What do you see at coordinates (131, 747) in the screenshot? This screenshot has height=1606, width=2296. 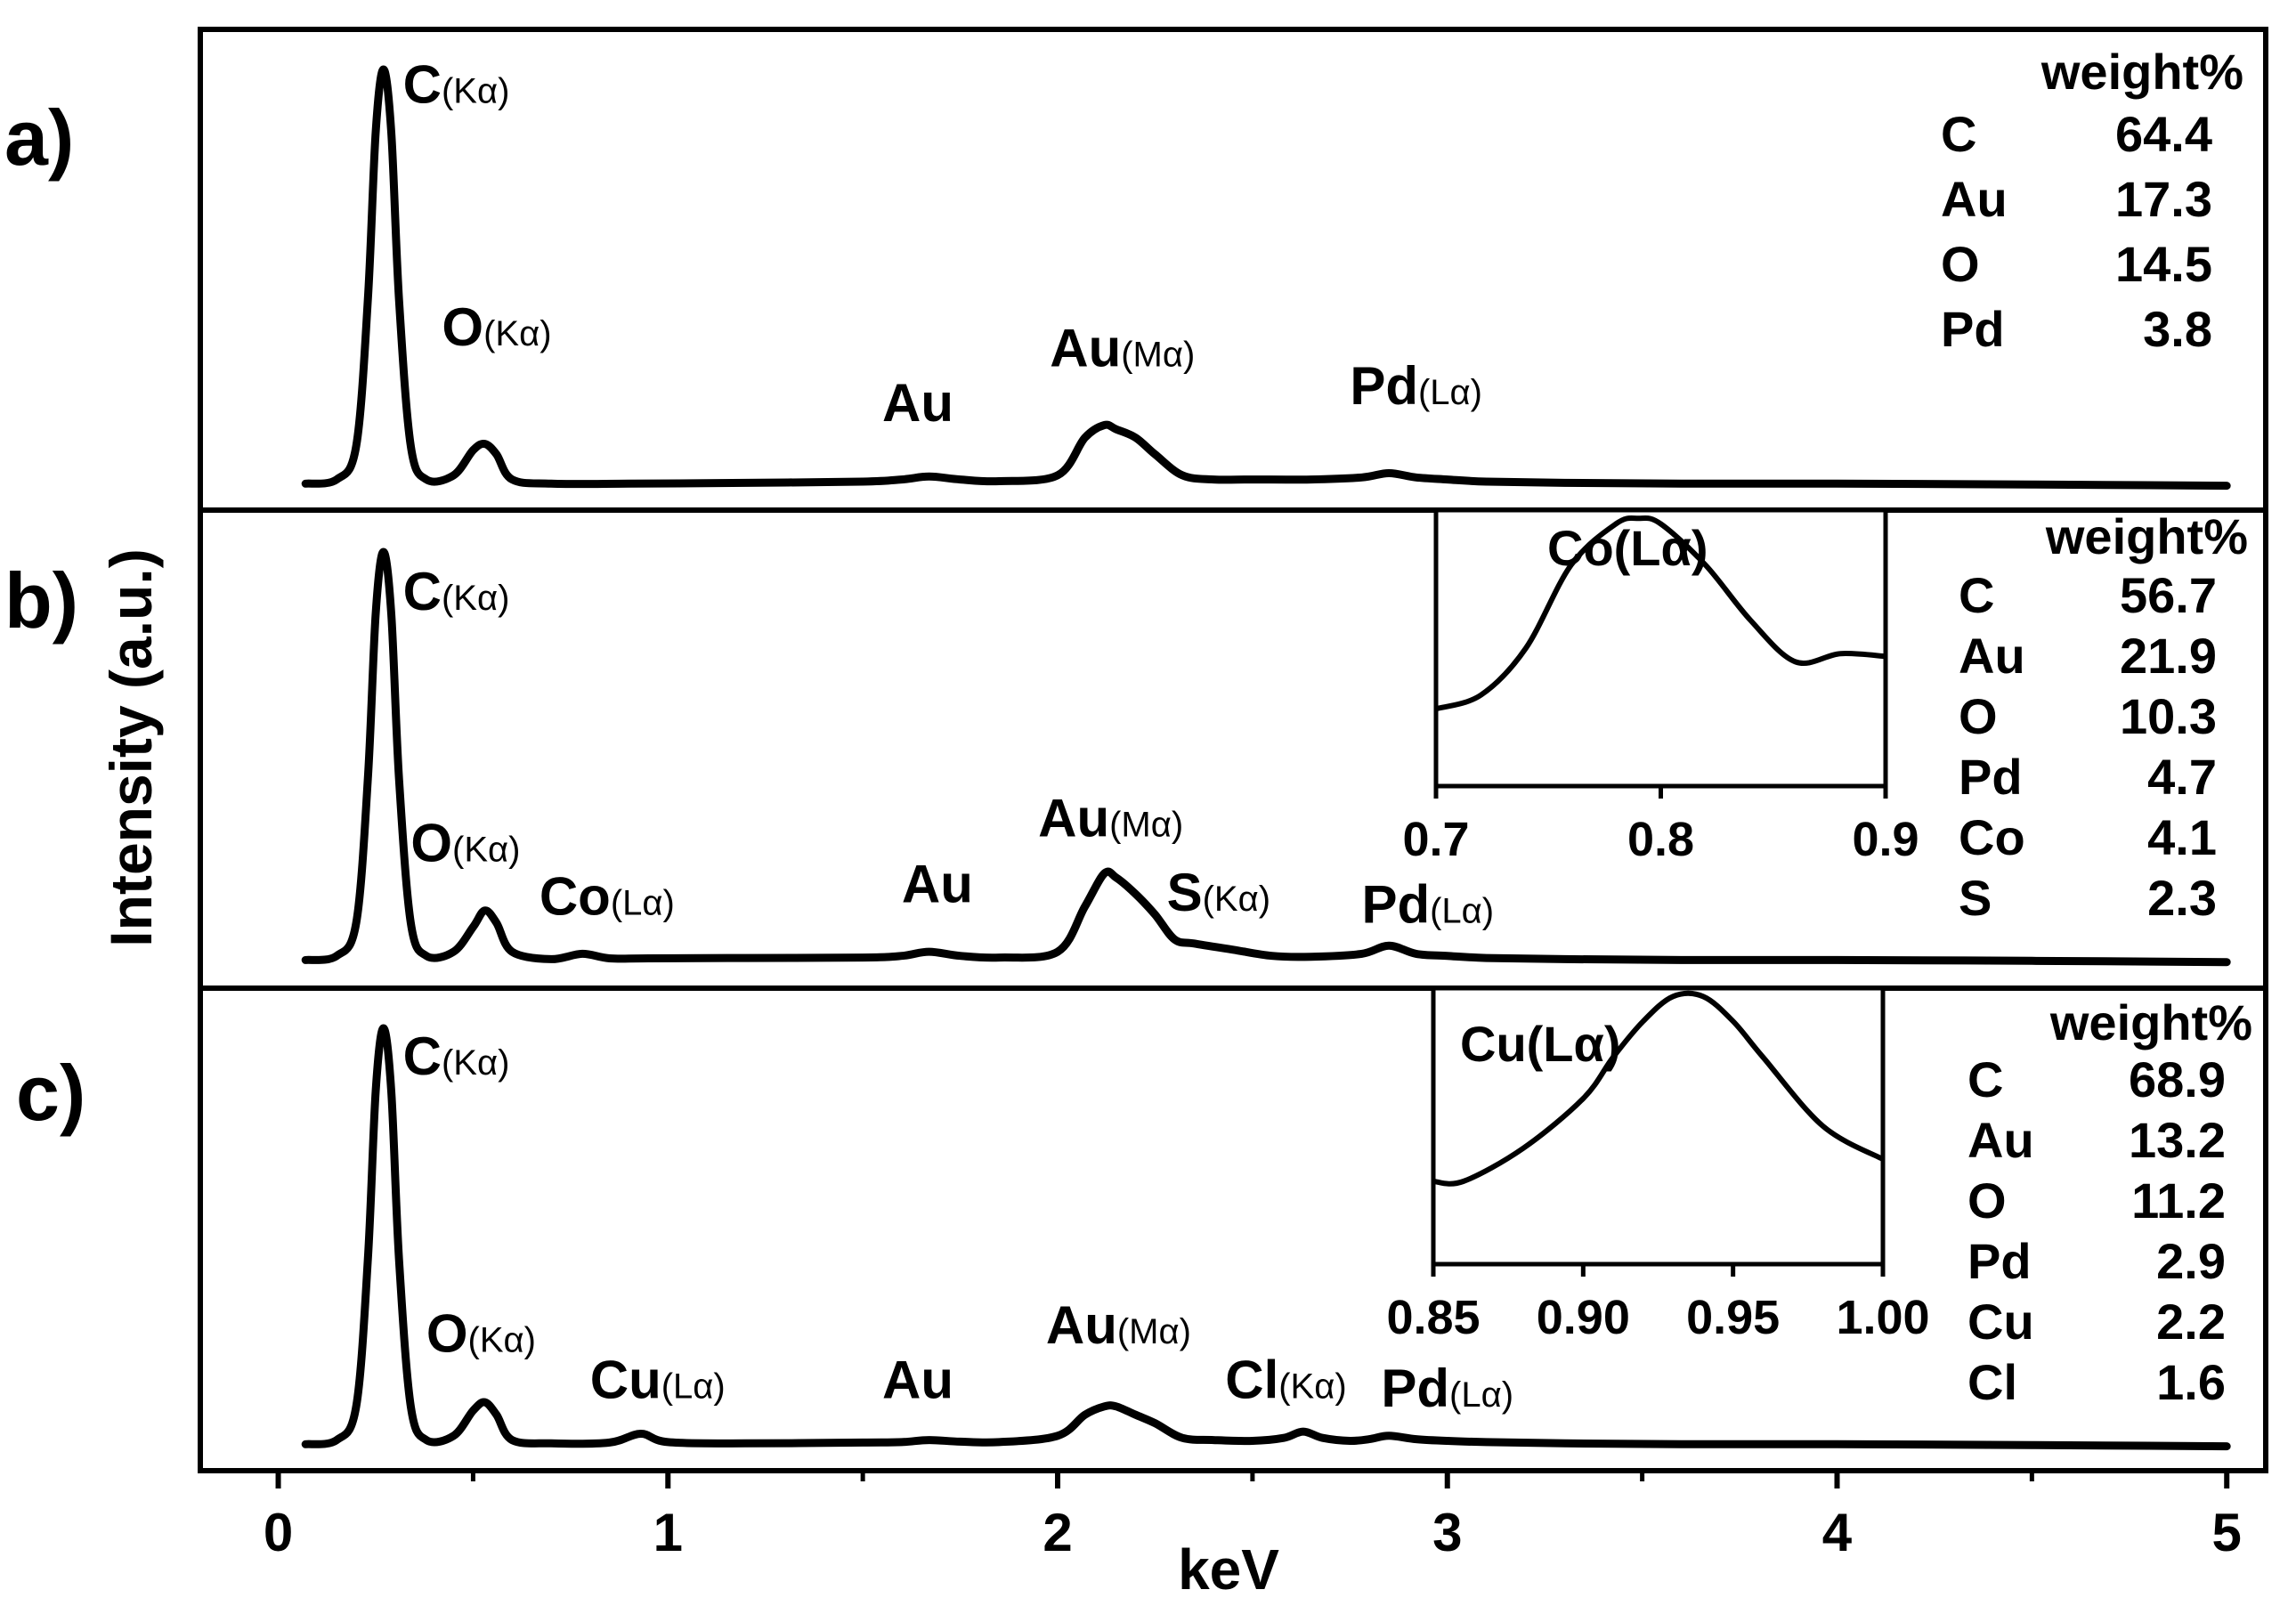 I see `y-axis-label: Intensity (a.u.)` at bounding box center [131, 747].